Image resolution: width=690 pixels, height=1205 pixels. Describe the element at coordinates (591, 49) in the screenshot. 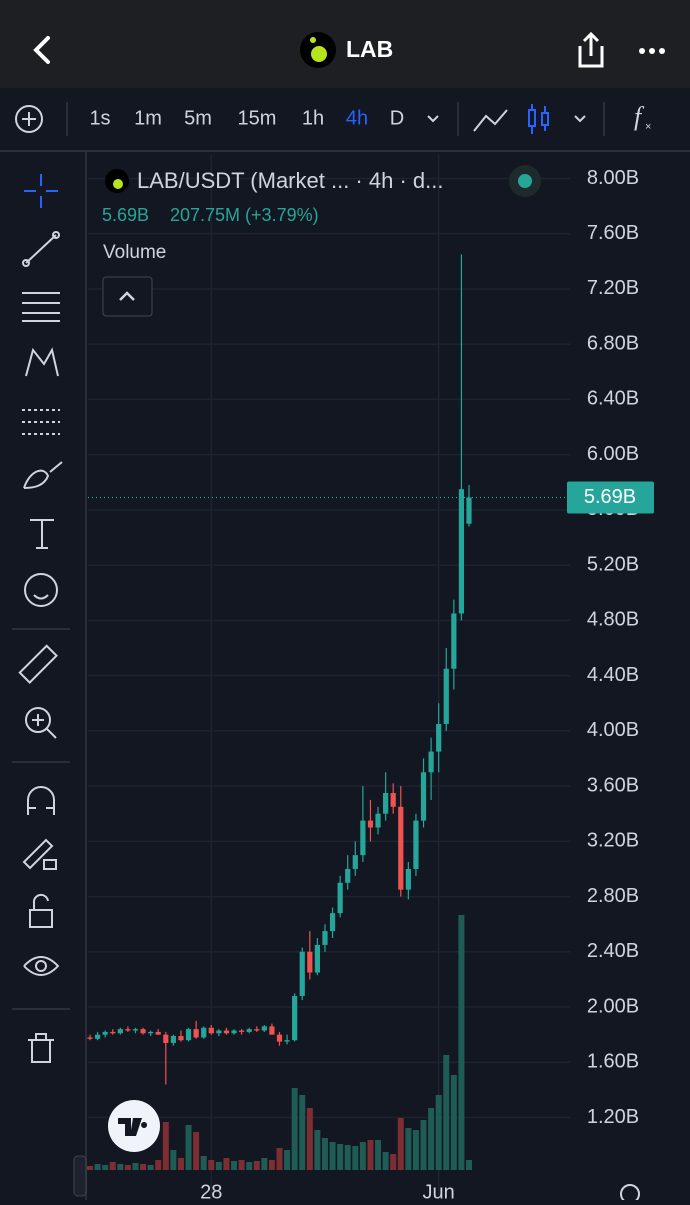

I see `share-button` at that location.